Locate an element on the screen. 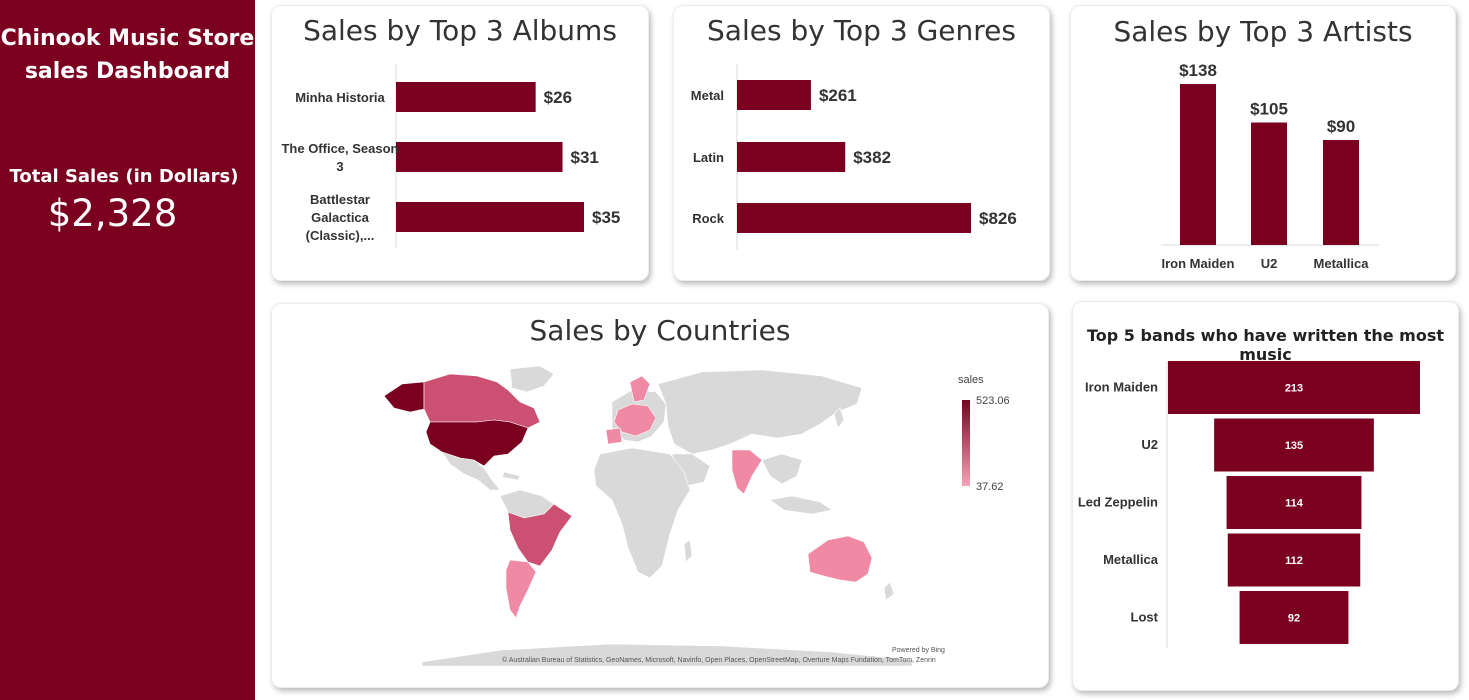 The width and height of the screenshot is (1469, 700). bands-value-label: 114 is located at coordinates (1294, 504).